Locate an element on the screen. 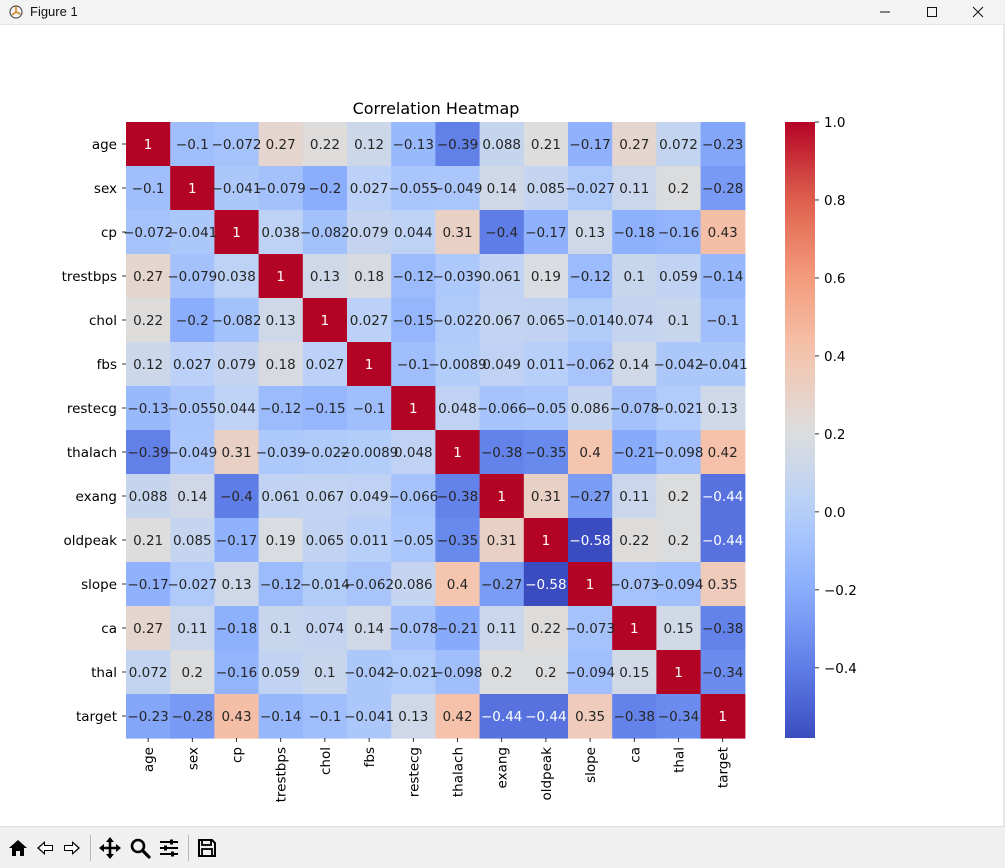 The image size is (1005, 868). cell-annotation: −0.1 is located at coordinates (722, 321).